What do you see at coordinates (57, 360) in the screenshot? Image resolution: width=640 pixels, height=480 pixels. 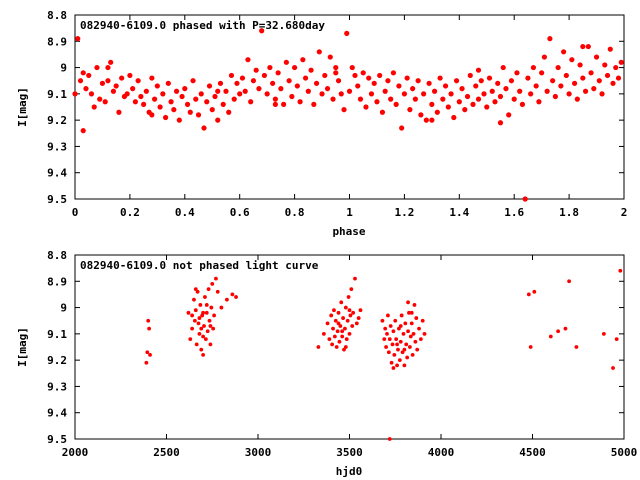 I see `y-tick-label: 9.2` at bounding box center [57, 360].